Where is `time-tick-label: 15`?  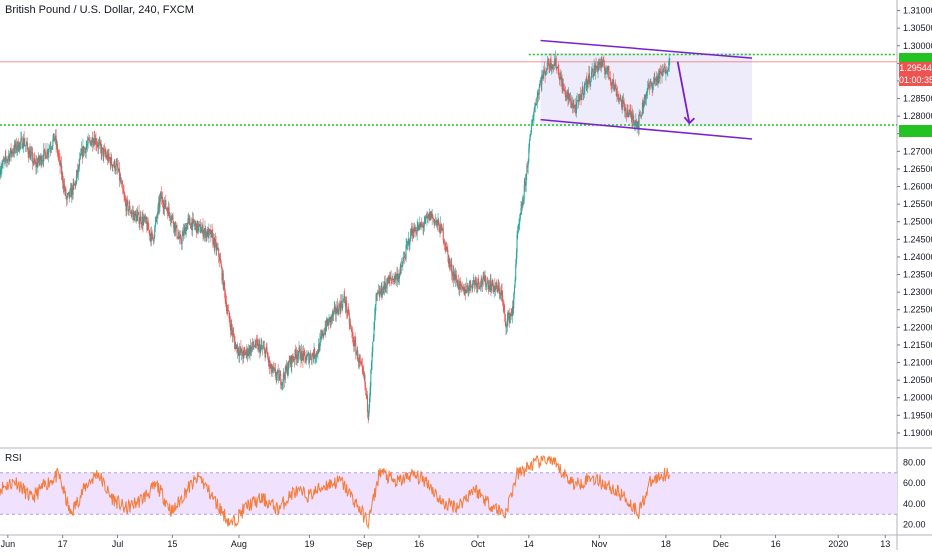 time-tick-label: 15 is located at coordinates (172, 544).